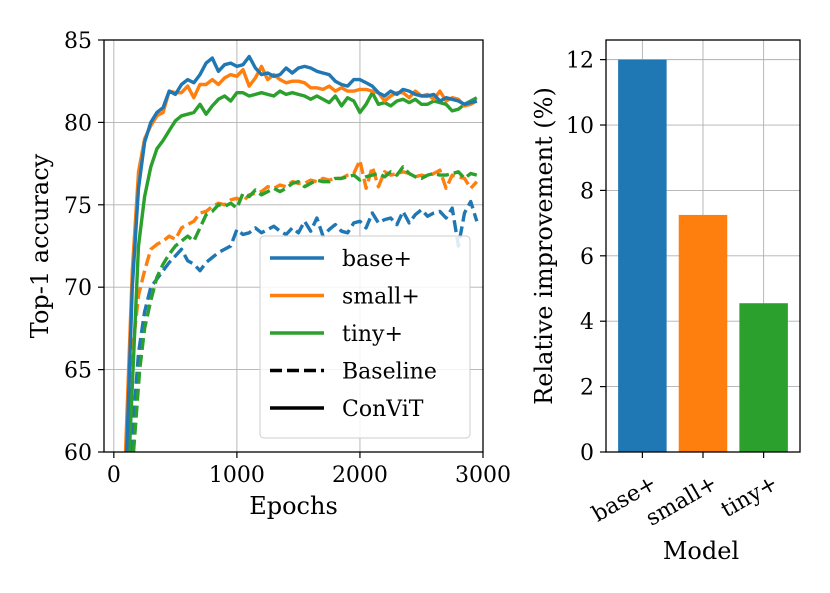 The image size is (830, 593). What do you see at coordinates (293, 506) in the screenshot?
I see `line-chart-x-axis-title: Epochs` at bounding box center [293, 506].